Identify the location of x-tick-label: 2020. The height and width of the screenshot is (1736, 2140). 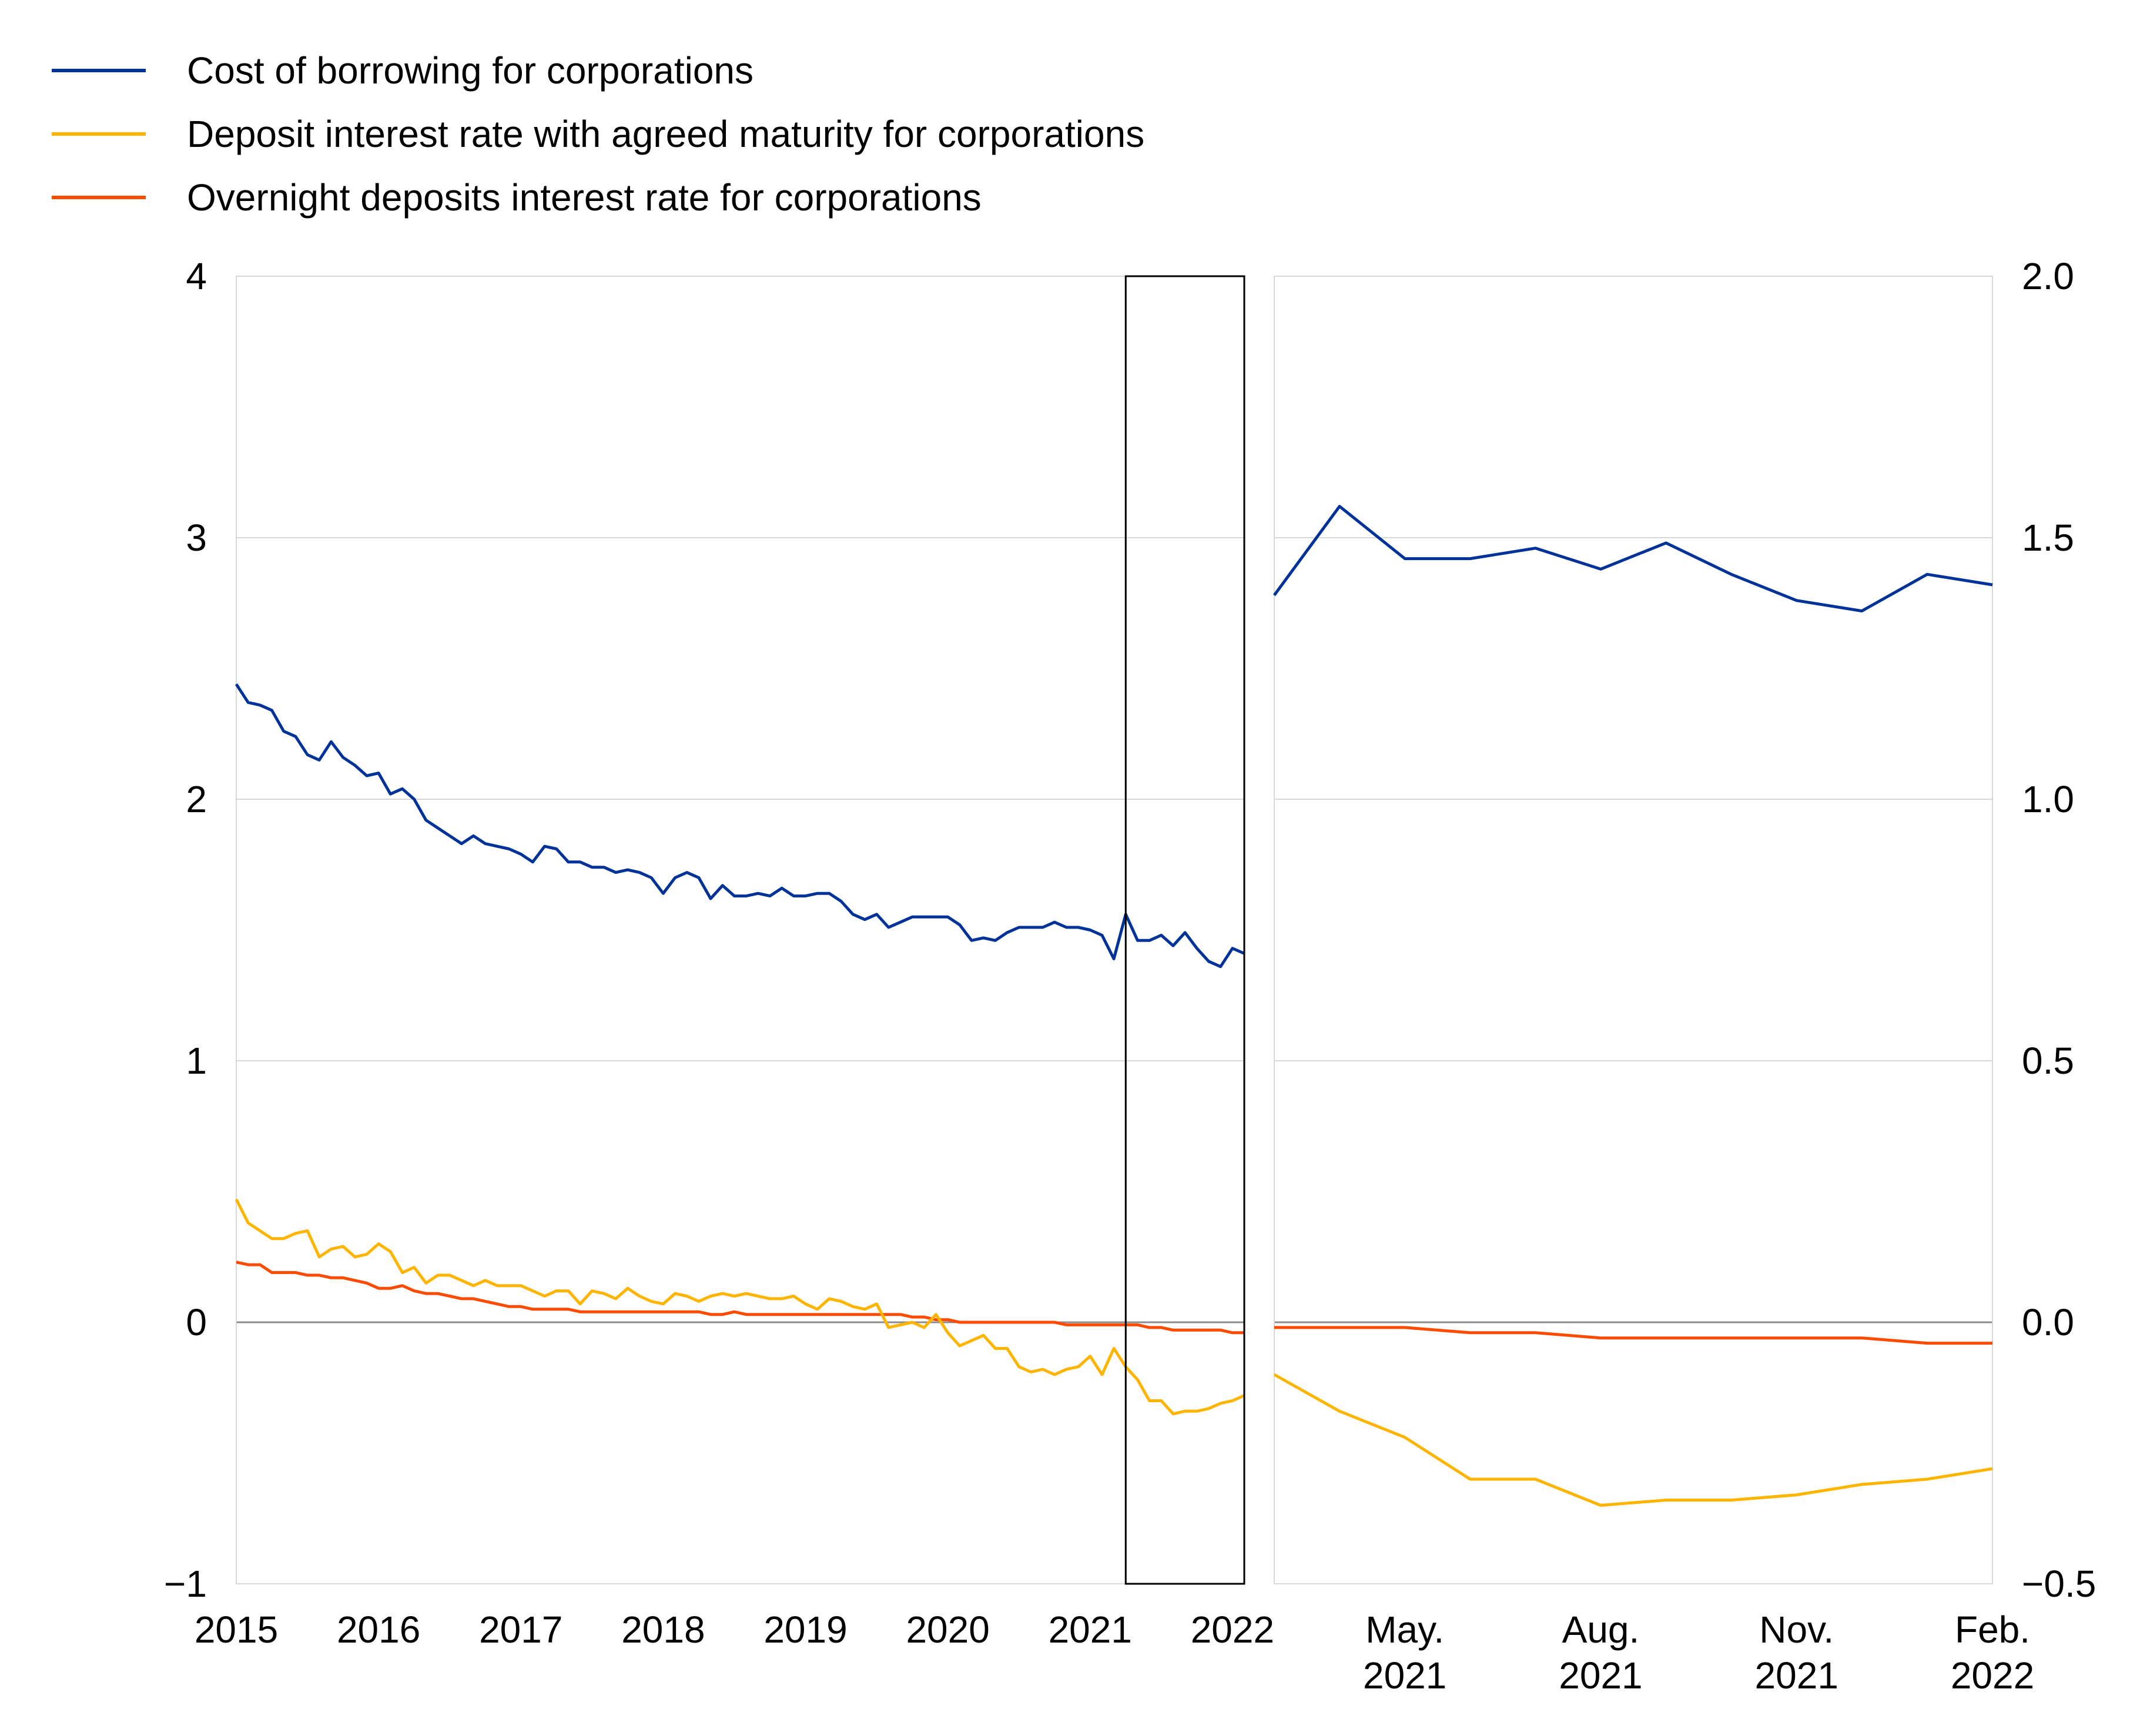
(948, 1629).